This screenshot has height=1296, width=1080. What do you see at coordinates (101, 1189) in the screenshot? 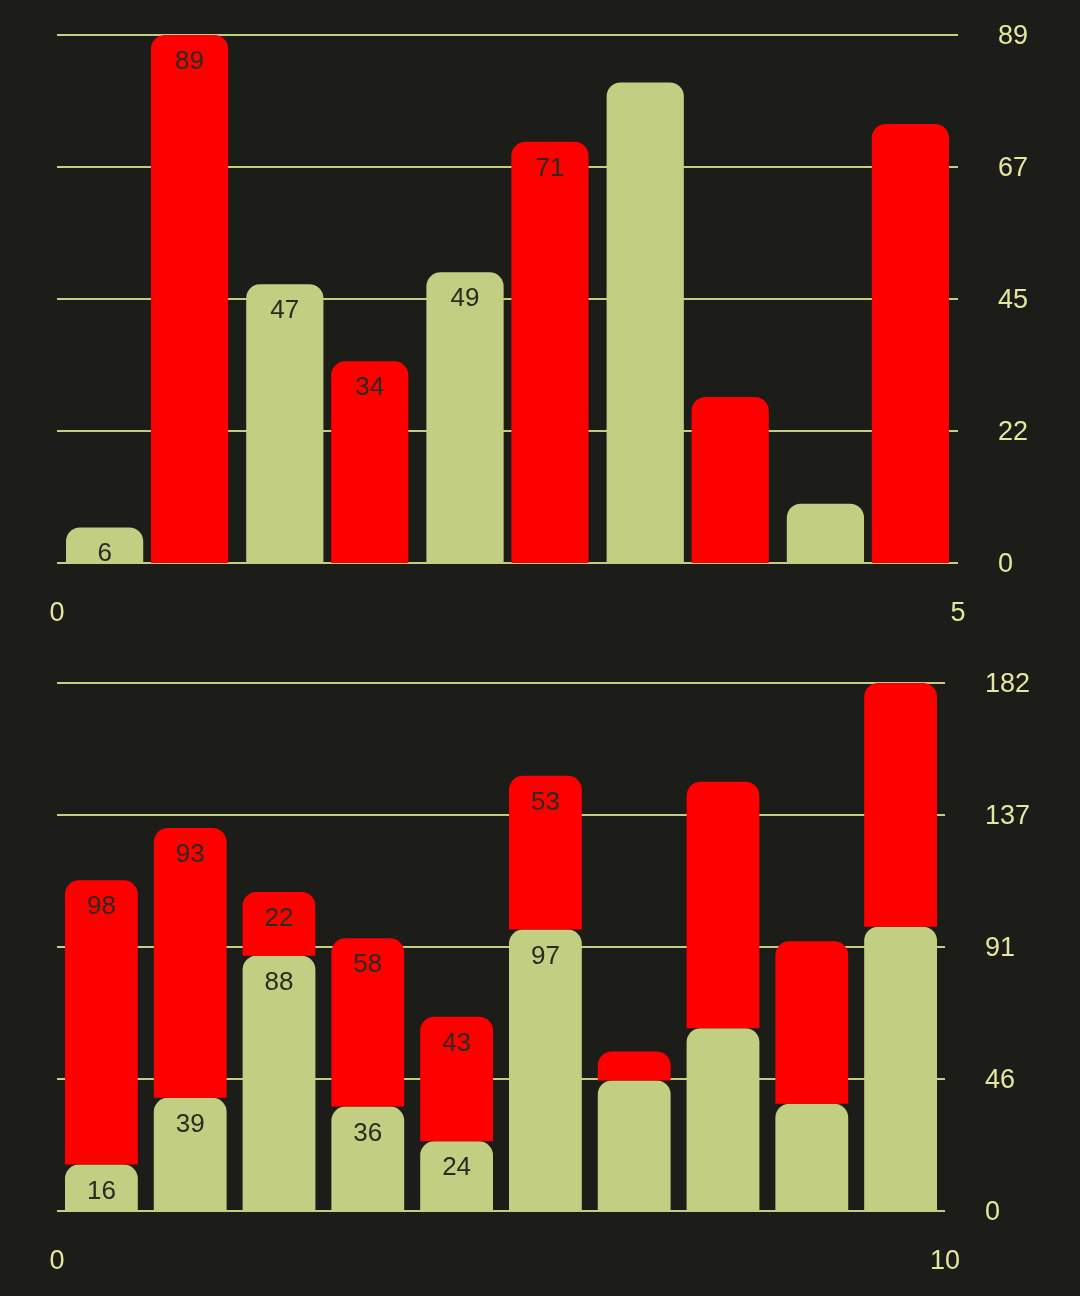
I see `data-label: 16` at bounding box center [101, 1189].